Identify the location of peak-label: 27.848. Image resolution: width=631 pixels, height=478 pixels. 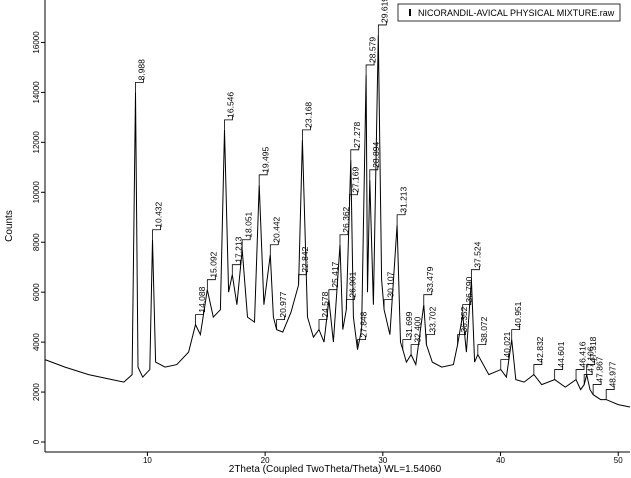
(364, 324).